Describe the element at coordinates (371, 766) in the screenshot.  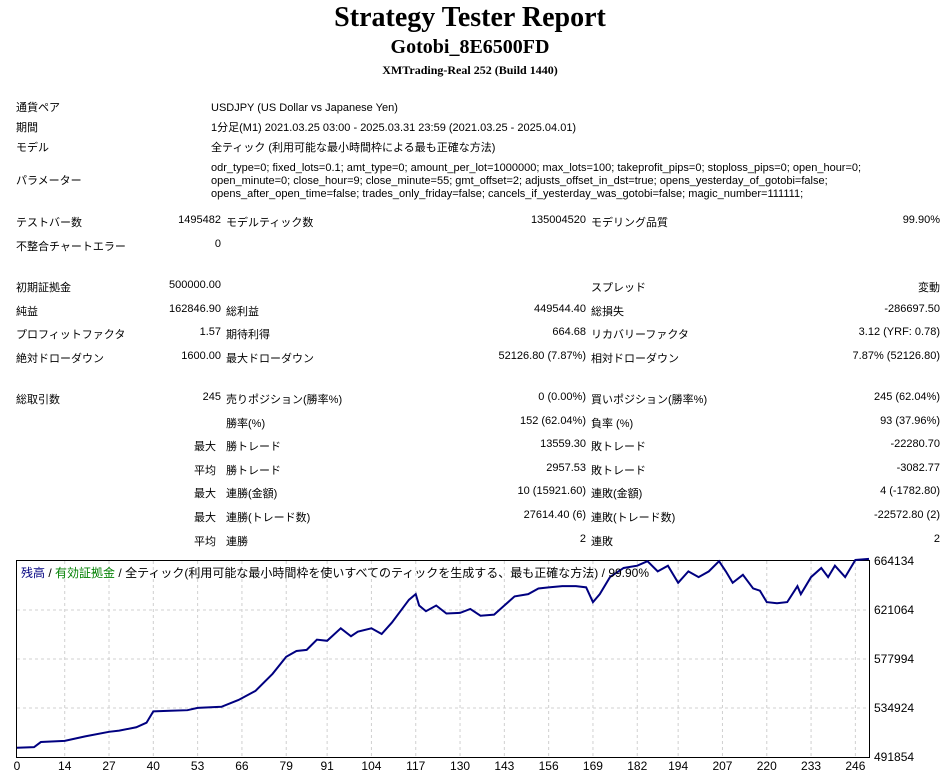
I see `x-axis-tick: 104` at that location.